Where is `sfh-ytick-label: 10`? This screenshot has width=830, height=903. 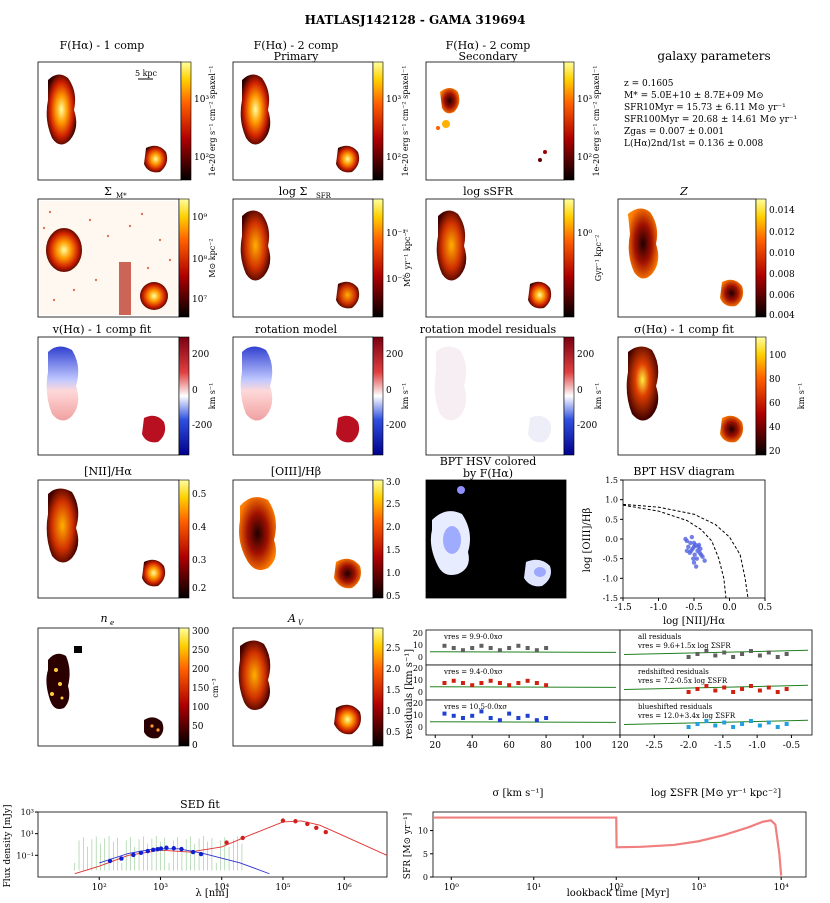
sfh-ytick-label: 10 is located at coordinates (423, 831).